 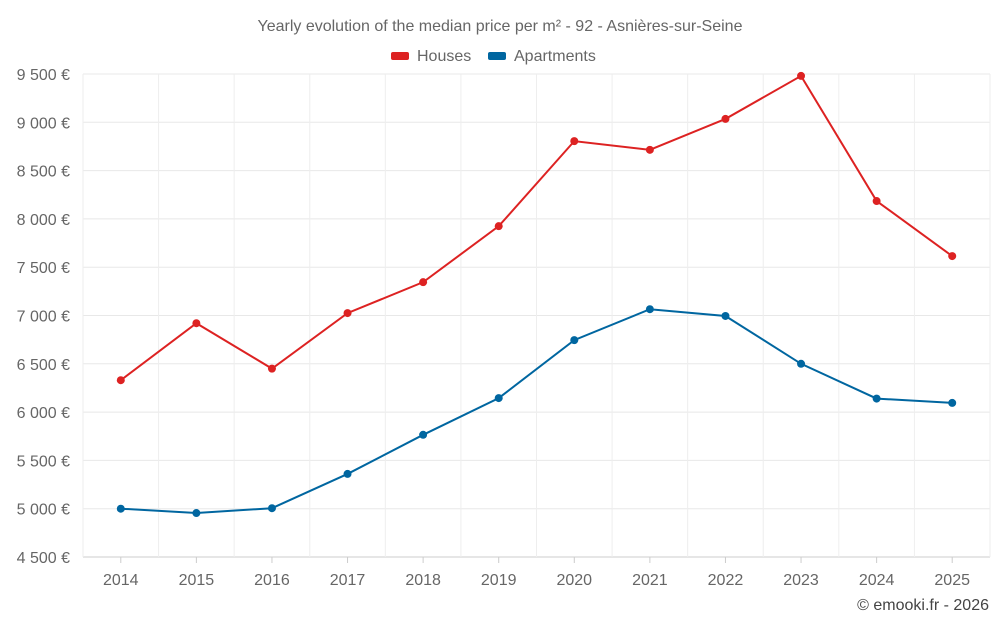 What do you see at coordinates (43, 123) in the screenshot?
I see `y-tick-label: 9 000 €` at bounding box center [43, 123].